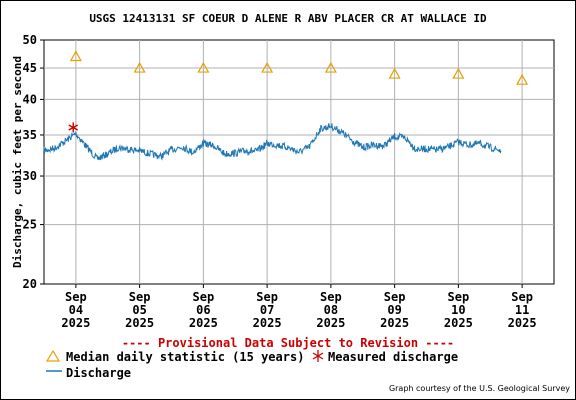  Describe the element at coordinates (30, 99) in the screenshot. I see `y-tick-label: 40` at that location.